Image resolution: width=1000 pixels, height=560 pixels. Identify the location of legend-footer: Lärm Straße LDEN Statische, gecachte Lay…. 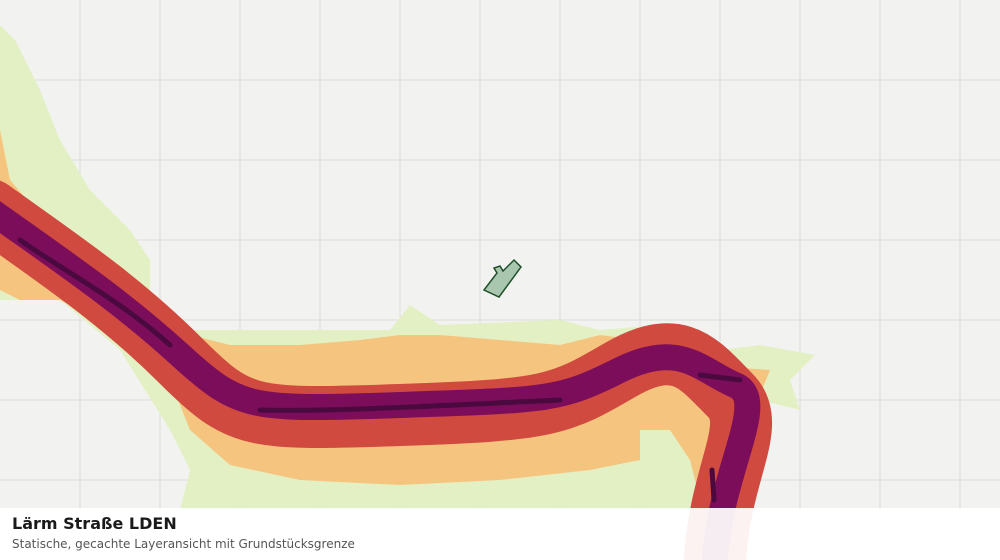
(500, 534).